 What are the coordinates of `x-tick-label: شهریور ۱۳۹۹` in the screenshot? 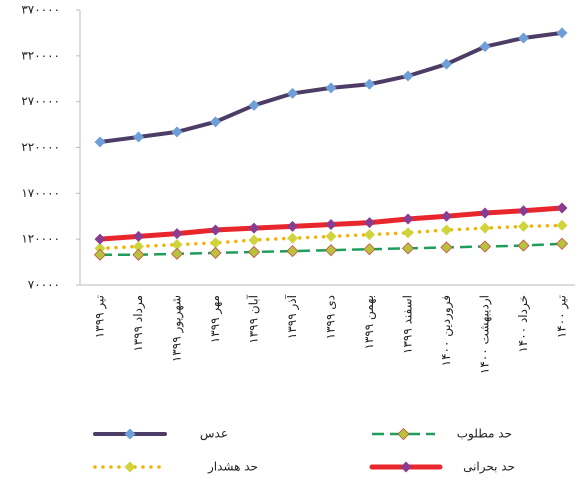 It's located at (177, 328).